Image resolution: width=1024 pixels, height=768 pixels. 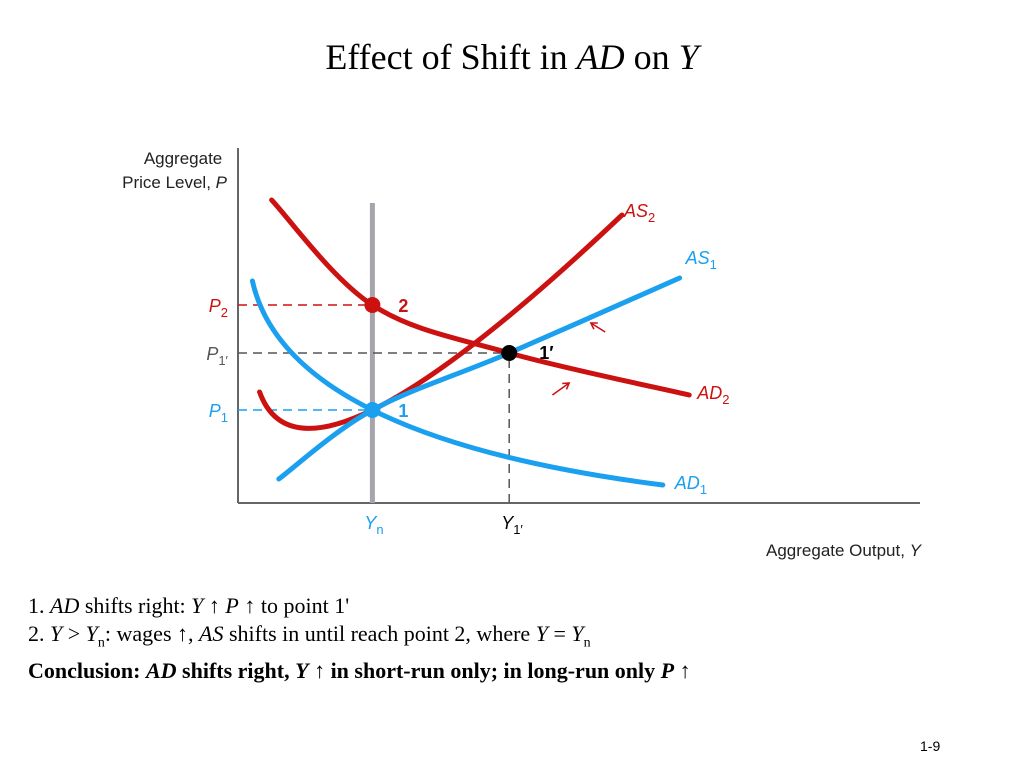 What do you see at coordinates (451, 57) in the screenshot?
I see `title-text: Effect of Shift in` at bounding box center [451, 57].